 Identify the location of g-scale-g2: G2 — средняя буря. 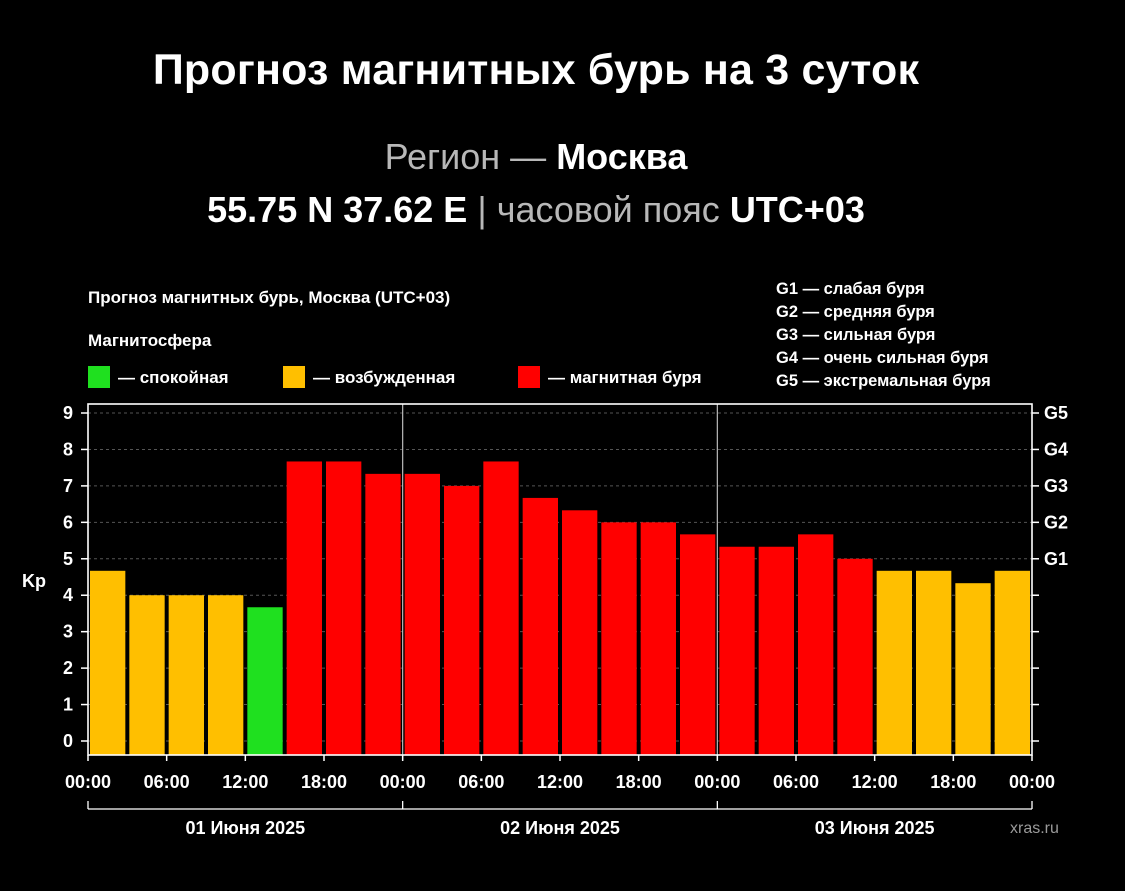
(855, 312).